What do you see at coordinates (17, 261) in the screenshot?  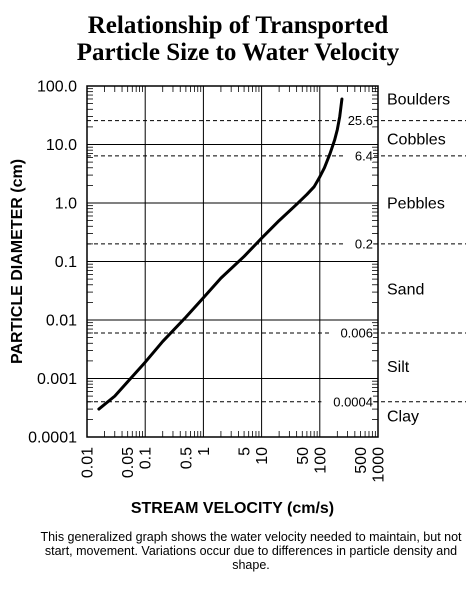 I see `y-axis-label: PARTICLE DIAMETER (cm)` at bounding box center [17, 261].